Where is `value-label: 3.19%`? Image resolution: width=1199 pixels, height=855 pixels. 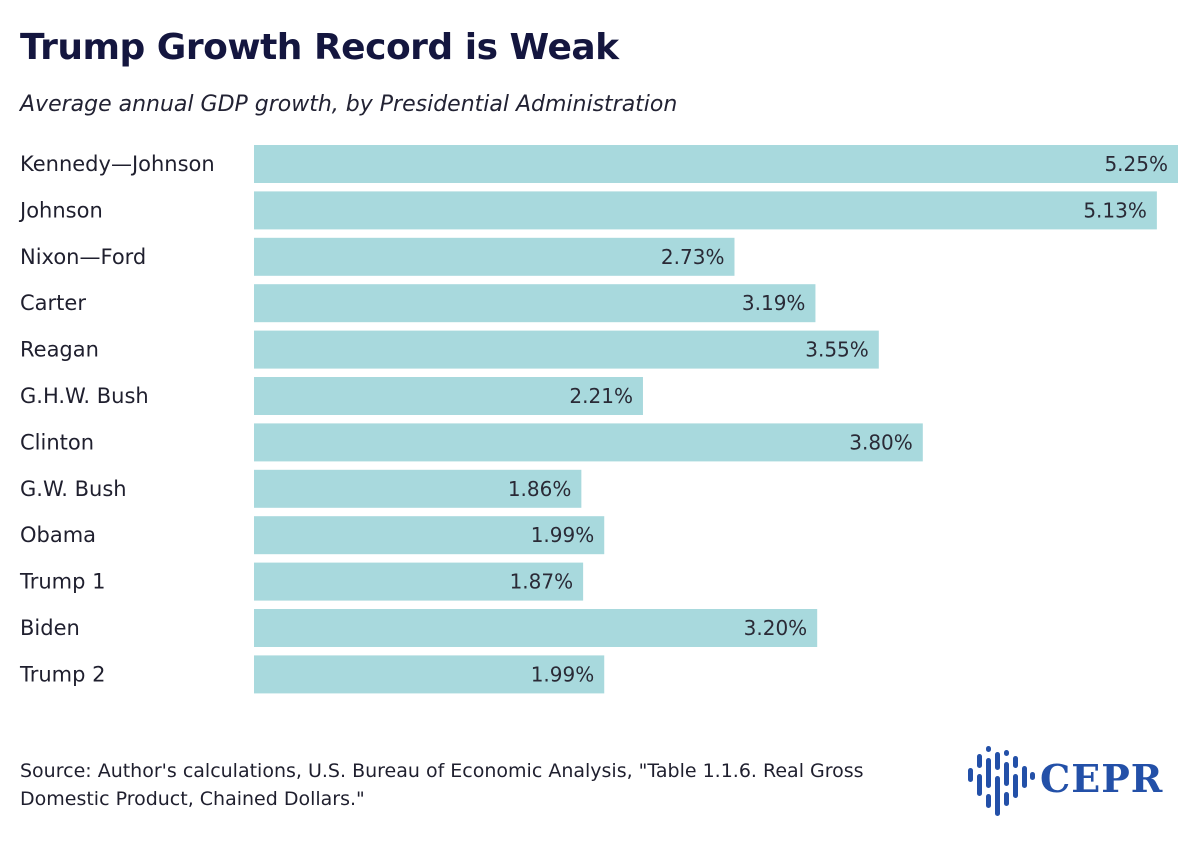 value-label: 3.19% is located at coordinates (774, 303).